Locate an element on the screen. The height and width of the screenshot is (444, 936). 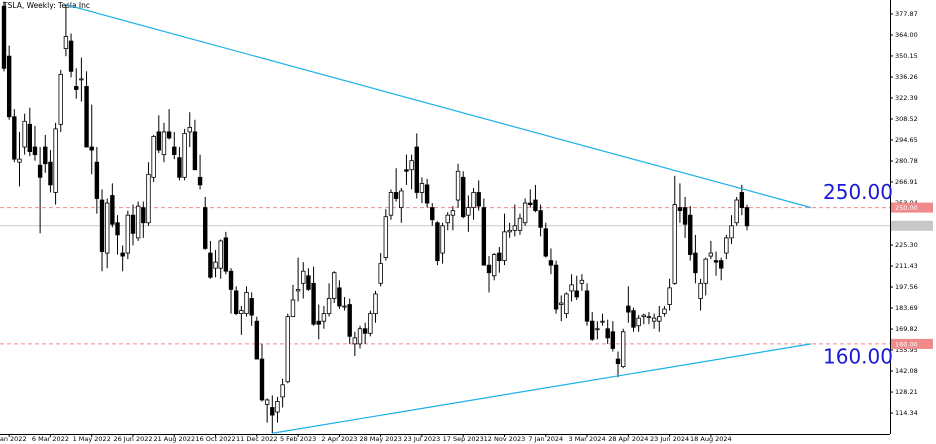
x-tick-label: 18 Aug 2024 is located at coordinates (711, 439).